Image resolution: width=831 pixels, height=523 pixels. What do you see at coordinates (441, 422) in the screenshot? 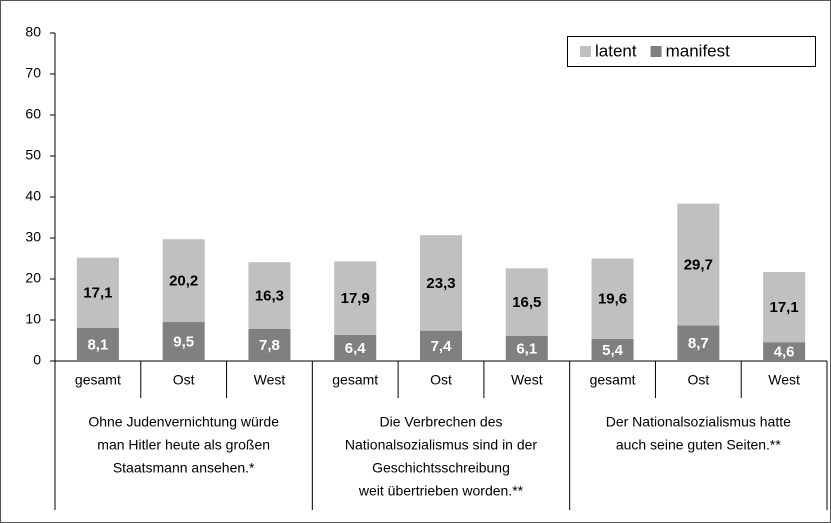
I see `group-label: Die Verbrechen des` at bounding box center [441, 422].